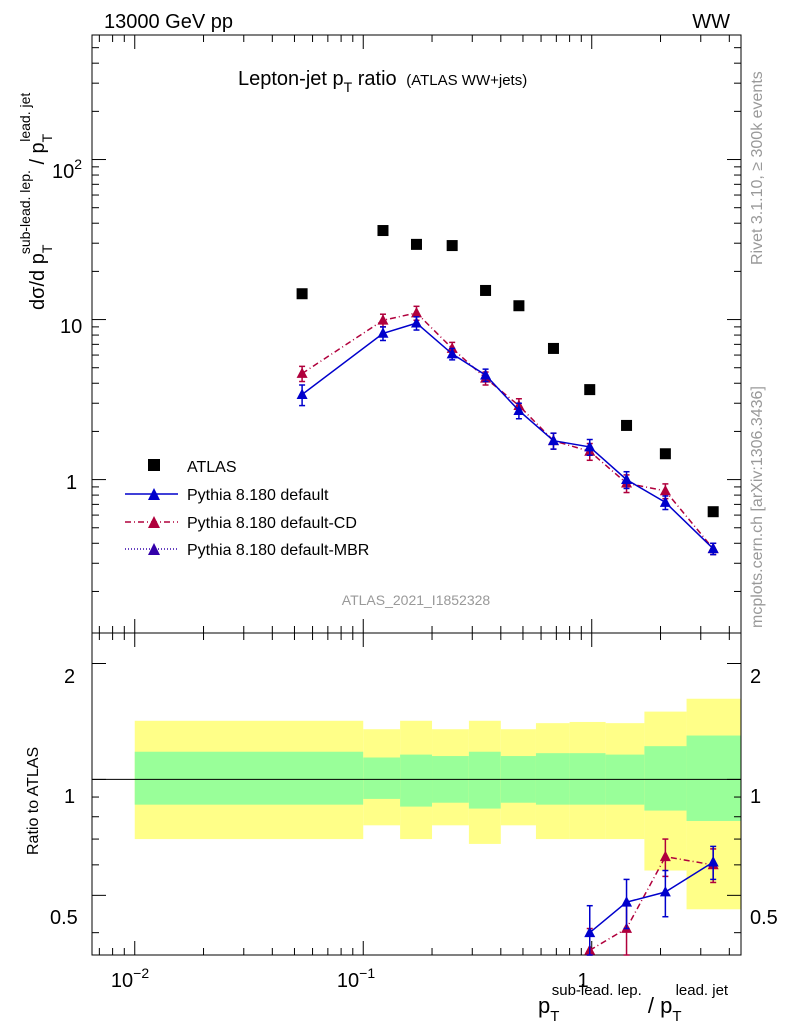 This screenshot has height=1024, width=786. Describe the element at coordinates (348, 87) in the screenshot. I see `title-sub: T` at that location.